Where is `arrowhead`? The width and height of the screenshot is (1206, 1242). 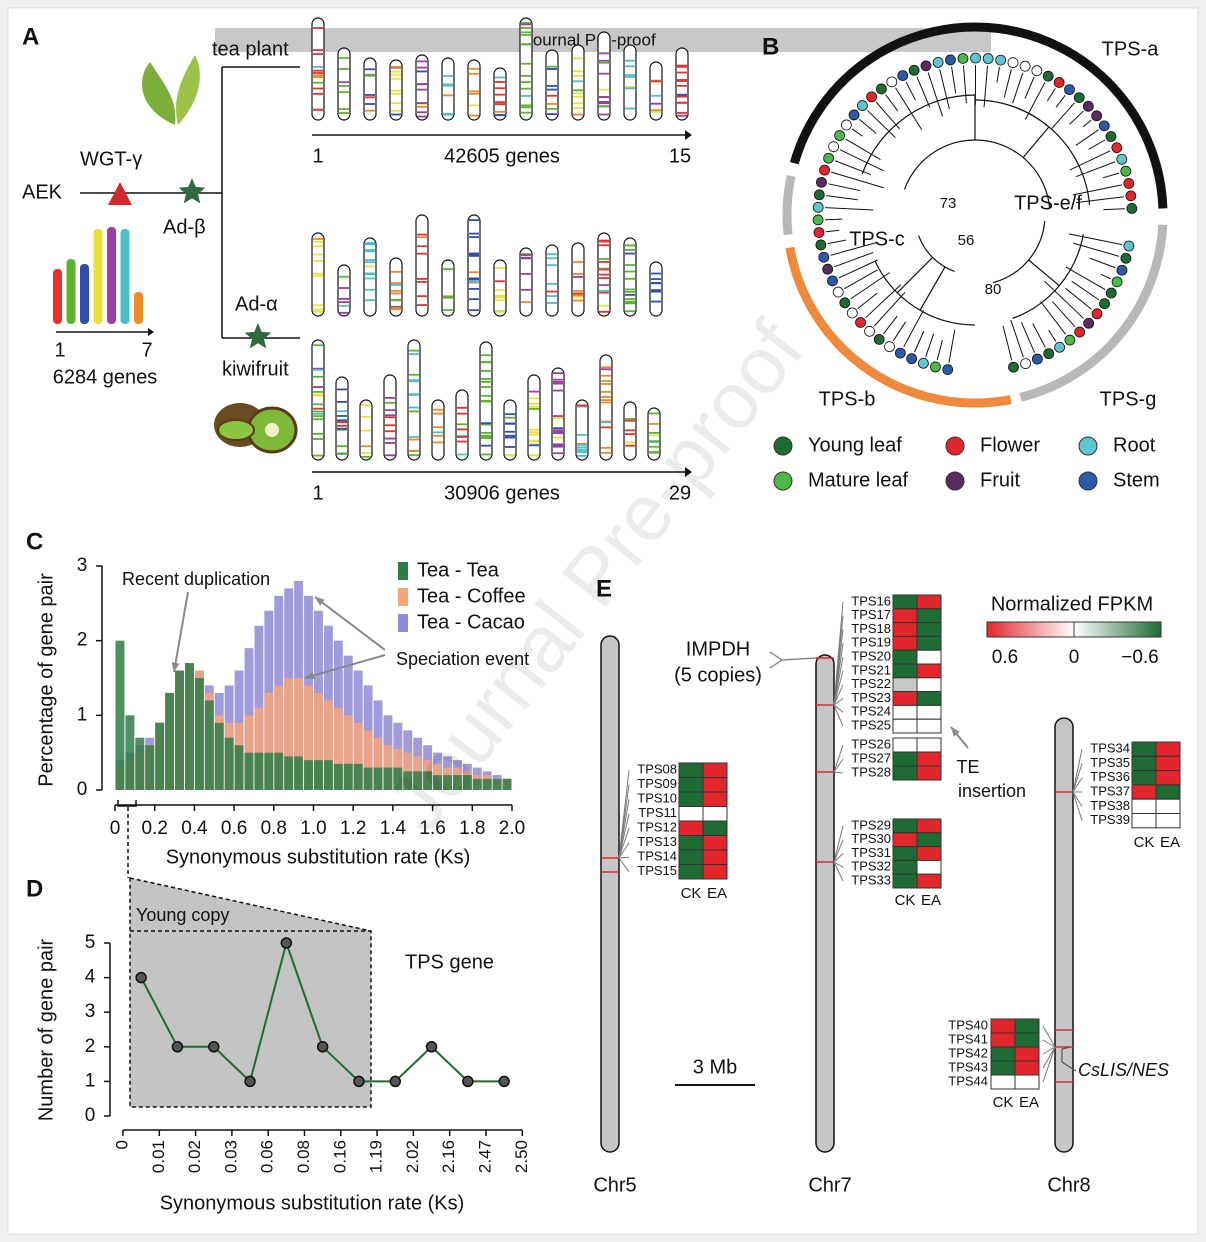
arrowhead is located at coordinates (175, 667).